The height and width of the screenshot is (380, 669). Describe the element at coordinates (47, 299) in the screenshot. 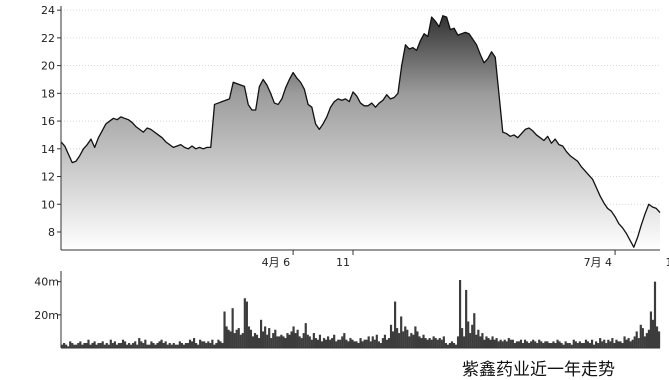

I see `volume-y-axis: 20m 40m` at that location.